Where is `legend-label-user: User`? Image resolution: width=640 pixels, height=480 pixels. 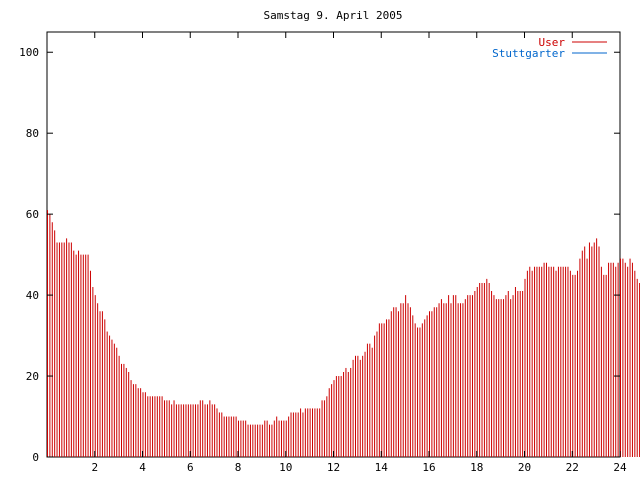 legend-label-user: User is located at coordinates (552, 42).